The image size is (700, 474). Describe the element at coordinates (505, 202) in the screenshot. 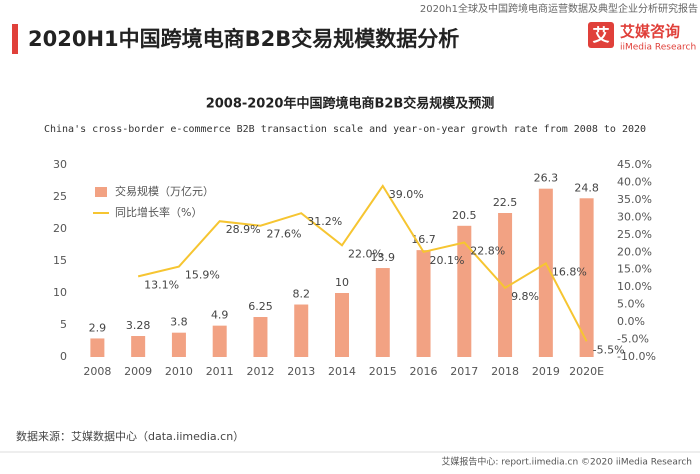

I see `bar-value-label: 22.5` at that location.